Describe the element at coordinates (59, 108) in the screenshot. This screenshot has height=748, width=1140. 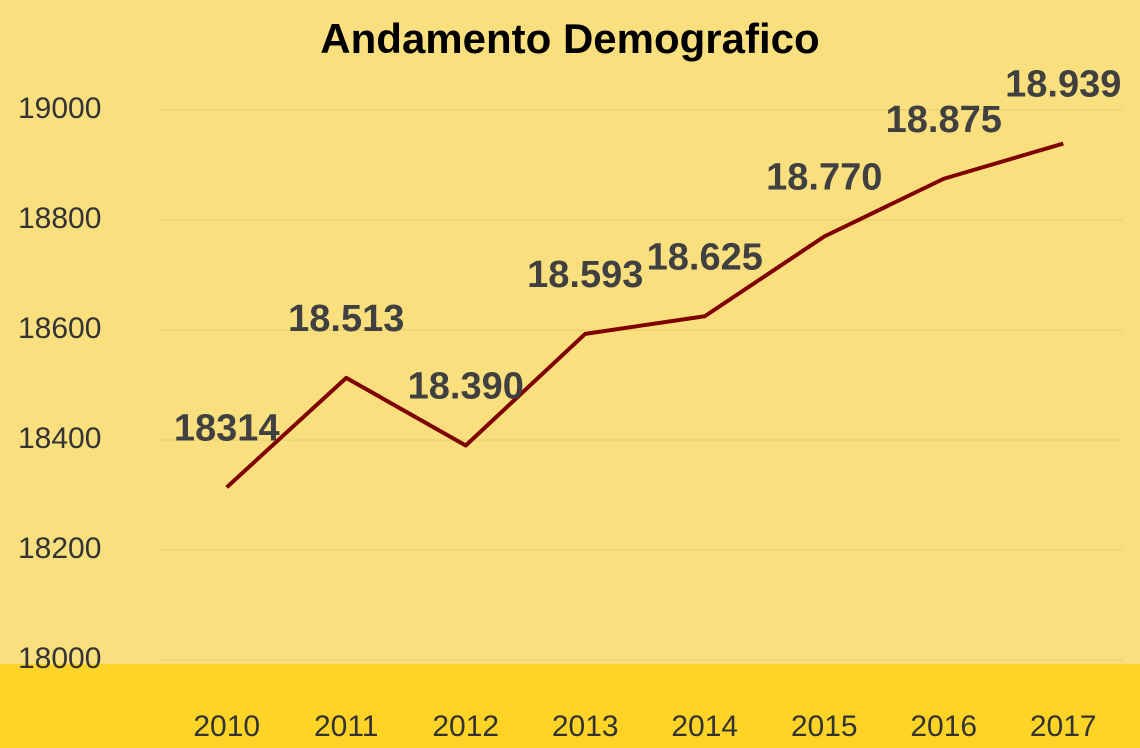
I see `y-tick-label: 19000` at that location.